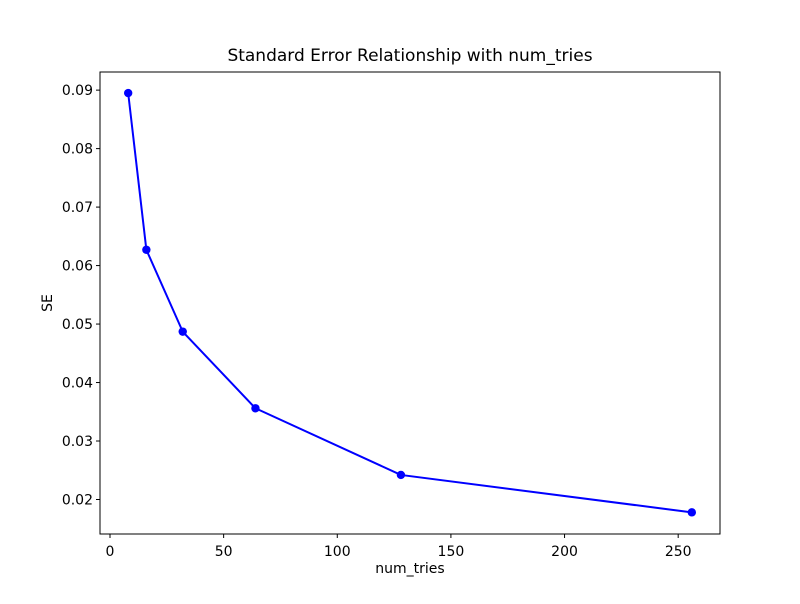  I want to click on y-tick-label: 0.06, so click(77, 267).